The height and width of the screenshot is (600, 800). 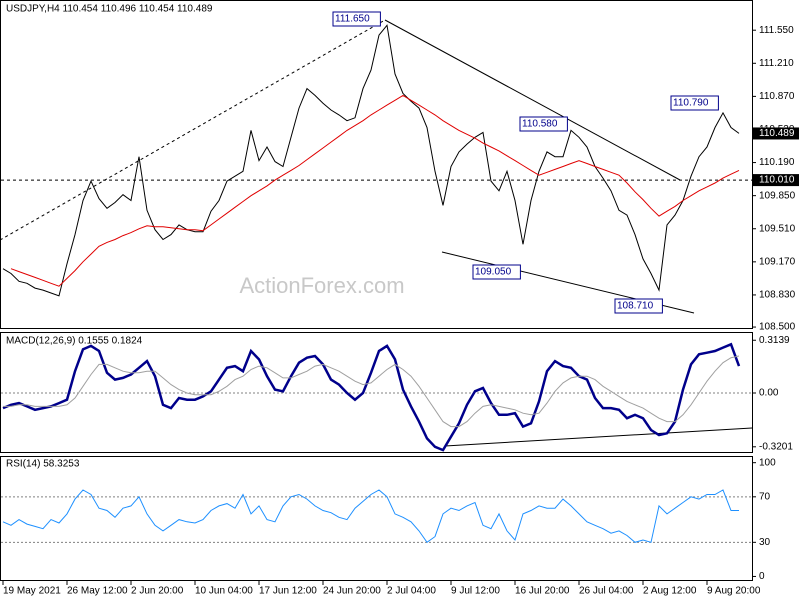 What do you see at coordinates (691, 103) in the screenshot?
I see `annotation-label: 110.790` at bounding box center [691, 103].